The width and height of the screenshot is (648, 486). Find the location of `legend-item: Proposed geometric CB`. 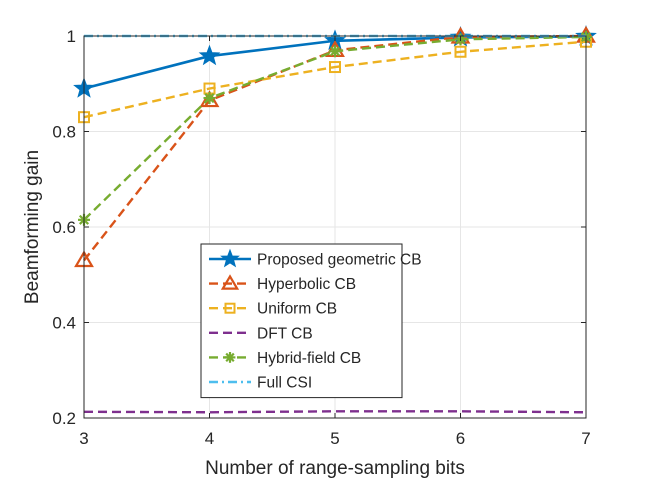

legend-item: Proposed geometric CB is located at coordinates (315, 258).